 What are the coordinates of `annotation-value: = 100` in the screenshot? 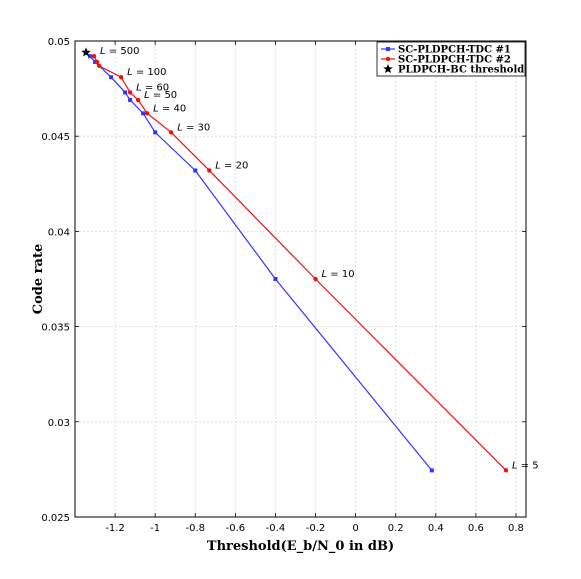 It's located at (150, 72).